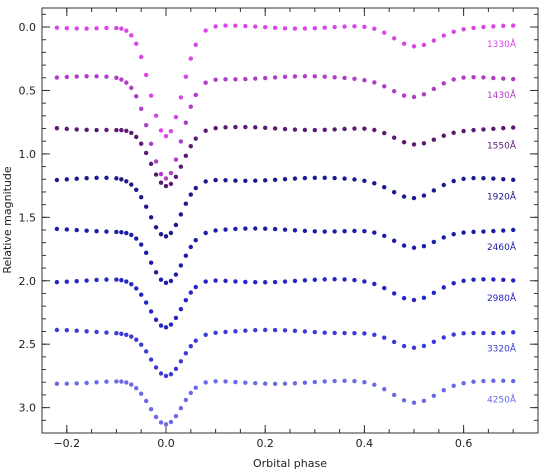  Describe the element at coordinates (502, 298) in the screenshot. I see `series-label: 2980Å` at that location.